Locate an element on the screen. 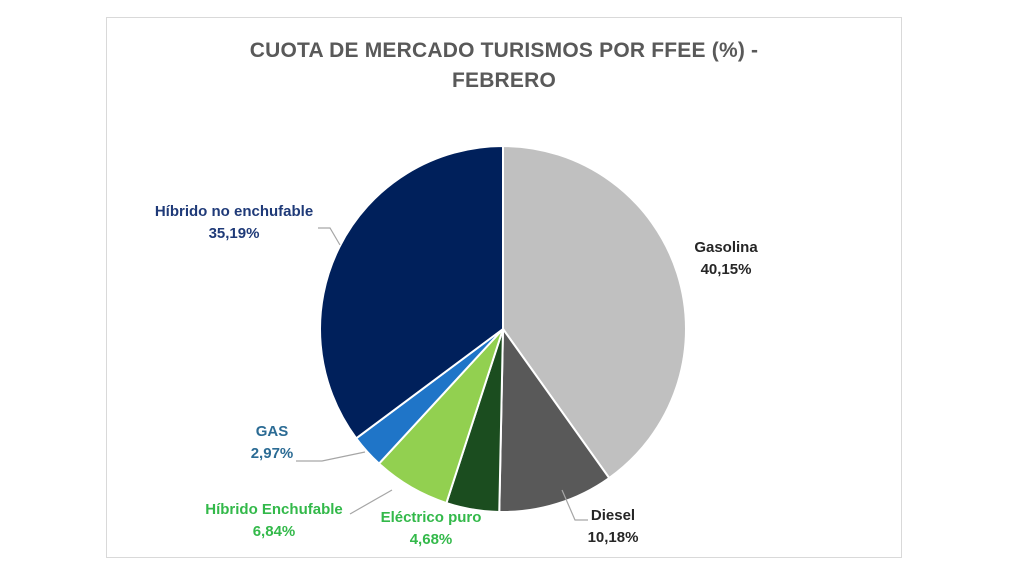 This screenshot has width=1024, height=576. chart-title-line-2: FEBRERO is located at coordinates (504, 80).